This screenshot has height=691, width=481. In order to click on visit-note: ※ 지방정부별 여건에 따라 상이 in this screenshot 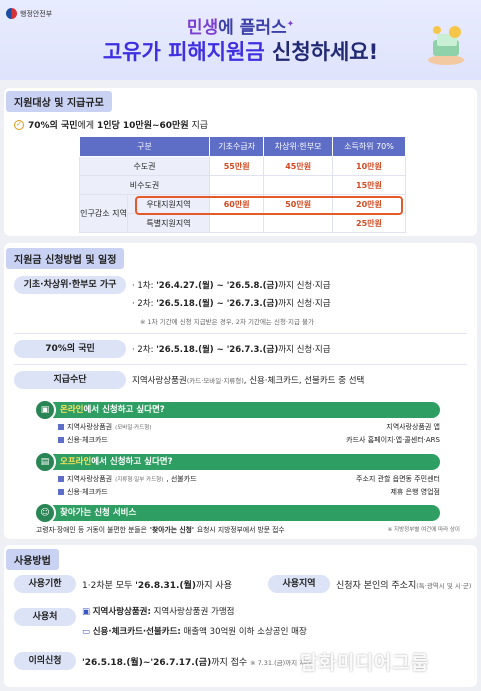, I will do `click(423, 530)`.